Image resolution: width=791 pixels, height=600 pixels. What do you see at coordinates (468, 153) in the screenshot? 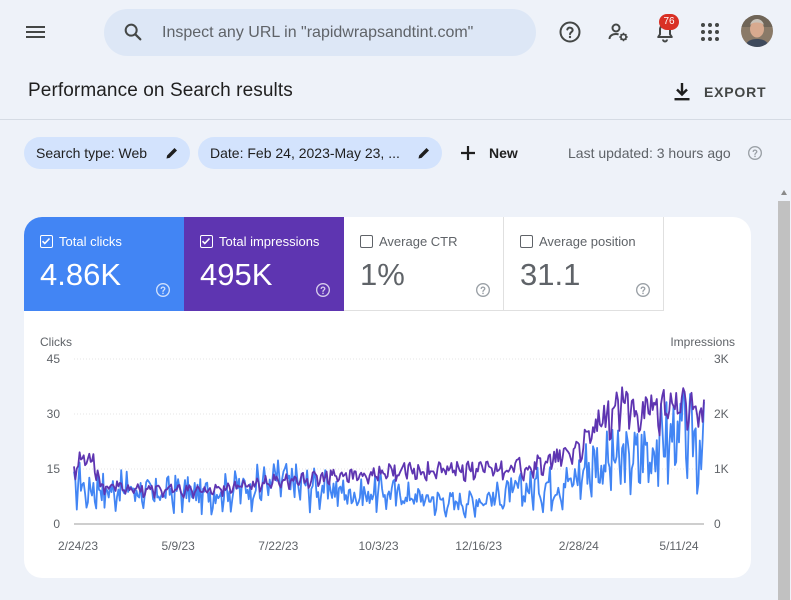
I see `plus-icon` at bounding box center [468, 153].